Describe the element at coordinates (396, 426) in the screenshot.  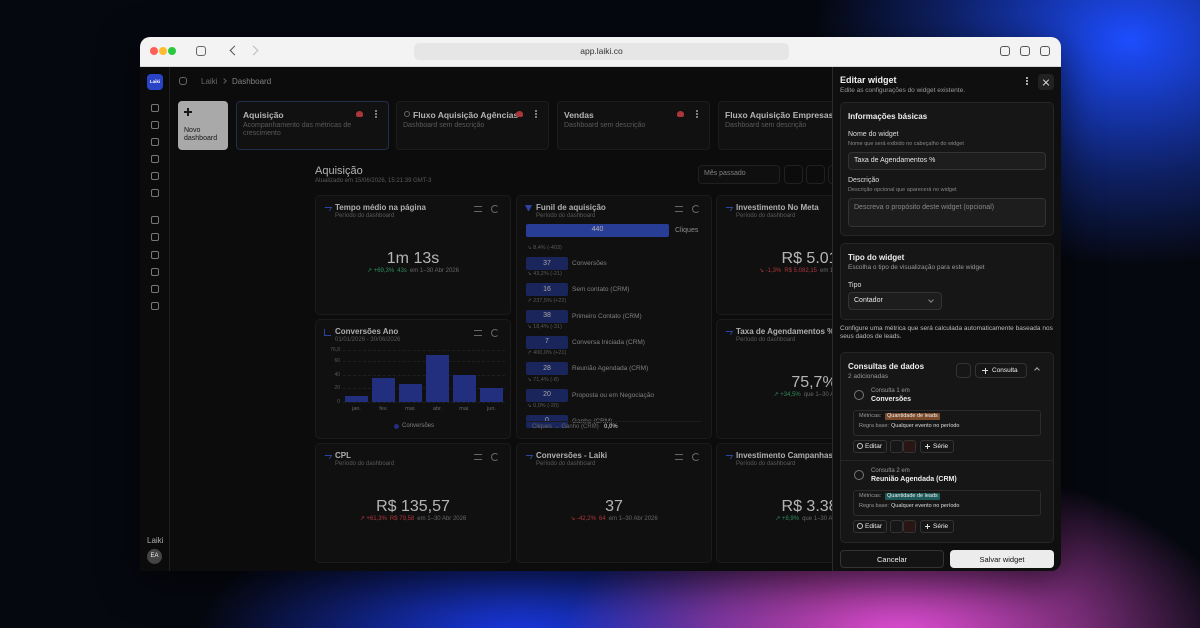
I see `legend-swatch` at that location.